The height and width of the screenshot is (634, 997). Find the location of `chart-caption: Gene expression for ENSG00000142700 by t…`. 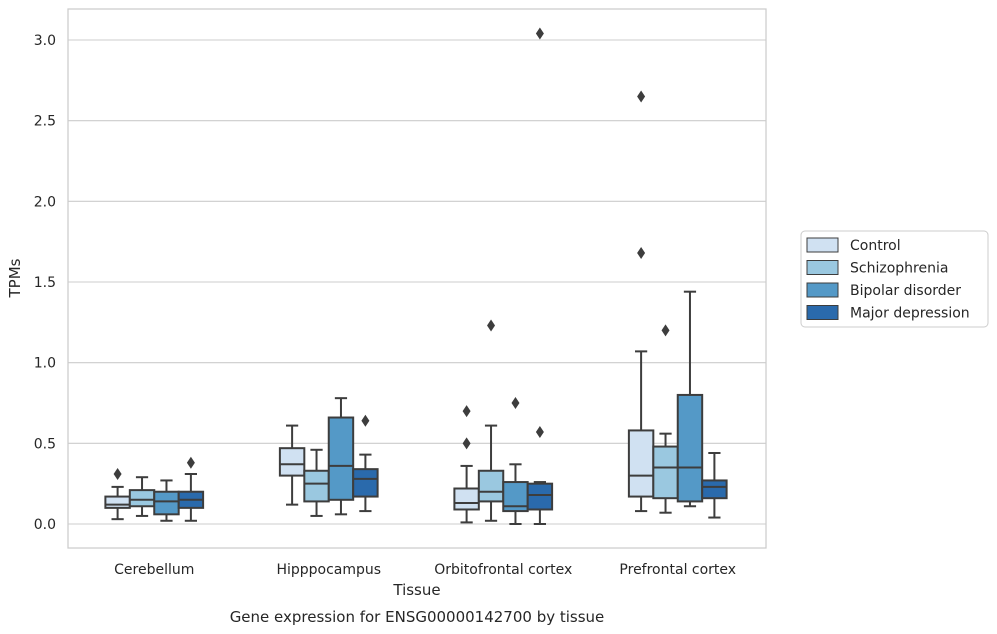

chart-caption: Gene expression for ENSG00000142700 by t… is located at coordinates (417, 617).